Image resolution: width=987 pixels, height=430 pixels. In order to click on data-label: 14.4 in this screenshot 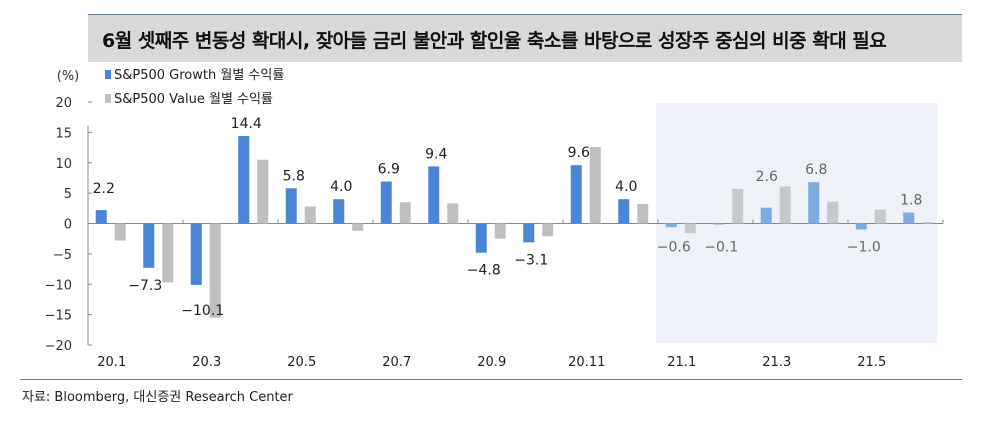, I will do `click(246, 124)`.